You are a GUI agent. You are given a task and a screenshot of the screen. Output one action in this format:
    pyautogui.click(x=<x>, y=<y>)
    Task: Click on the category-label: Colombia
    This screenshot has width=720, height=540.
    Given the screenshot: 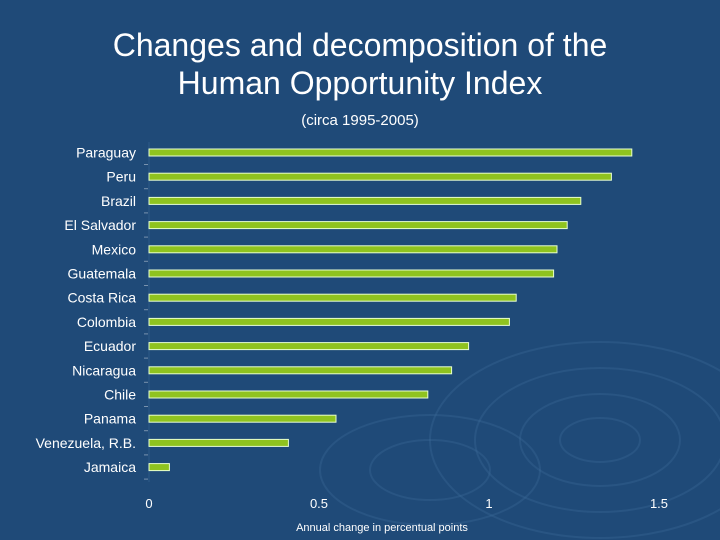 What is the action you would take?
    pyautogui.click(x=106, y=322)
    